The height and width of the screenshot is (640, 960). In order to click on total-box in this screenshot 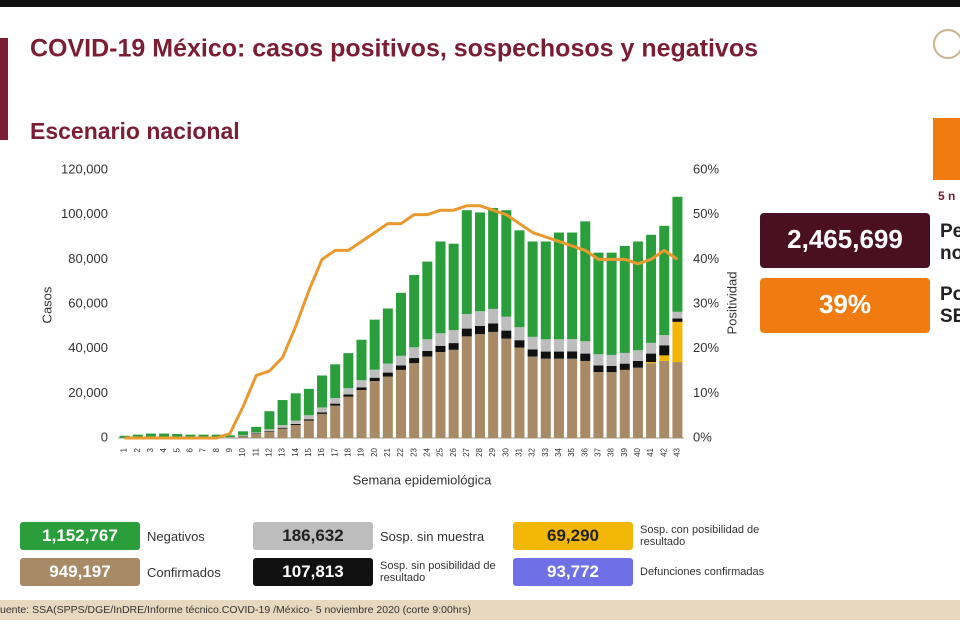, I will do `click(845, 240)`.